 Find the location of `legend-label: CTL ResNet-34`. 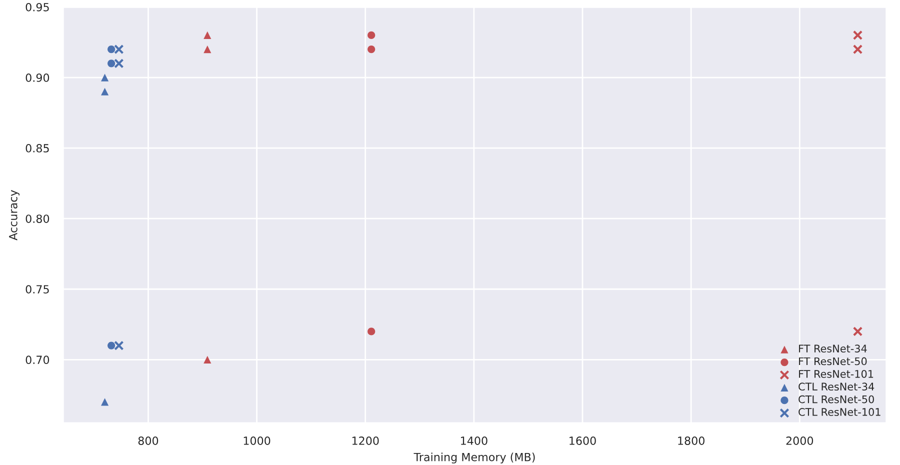

legend-label: CTL ResNet-34 is located at coordinates (836, 386).